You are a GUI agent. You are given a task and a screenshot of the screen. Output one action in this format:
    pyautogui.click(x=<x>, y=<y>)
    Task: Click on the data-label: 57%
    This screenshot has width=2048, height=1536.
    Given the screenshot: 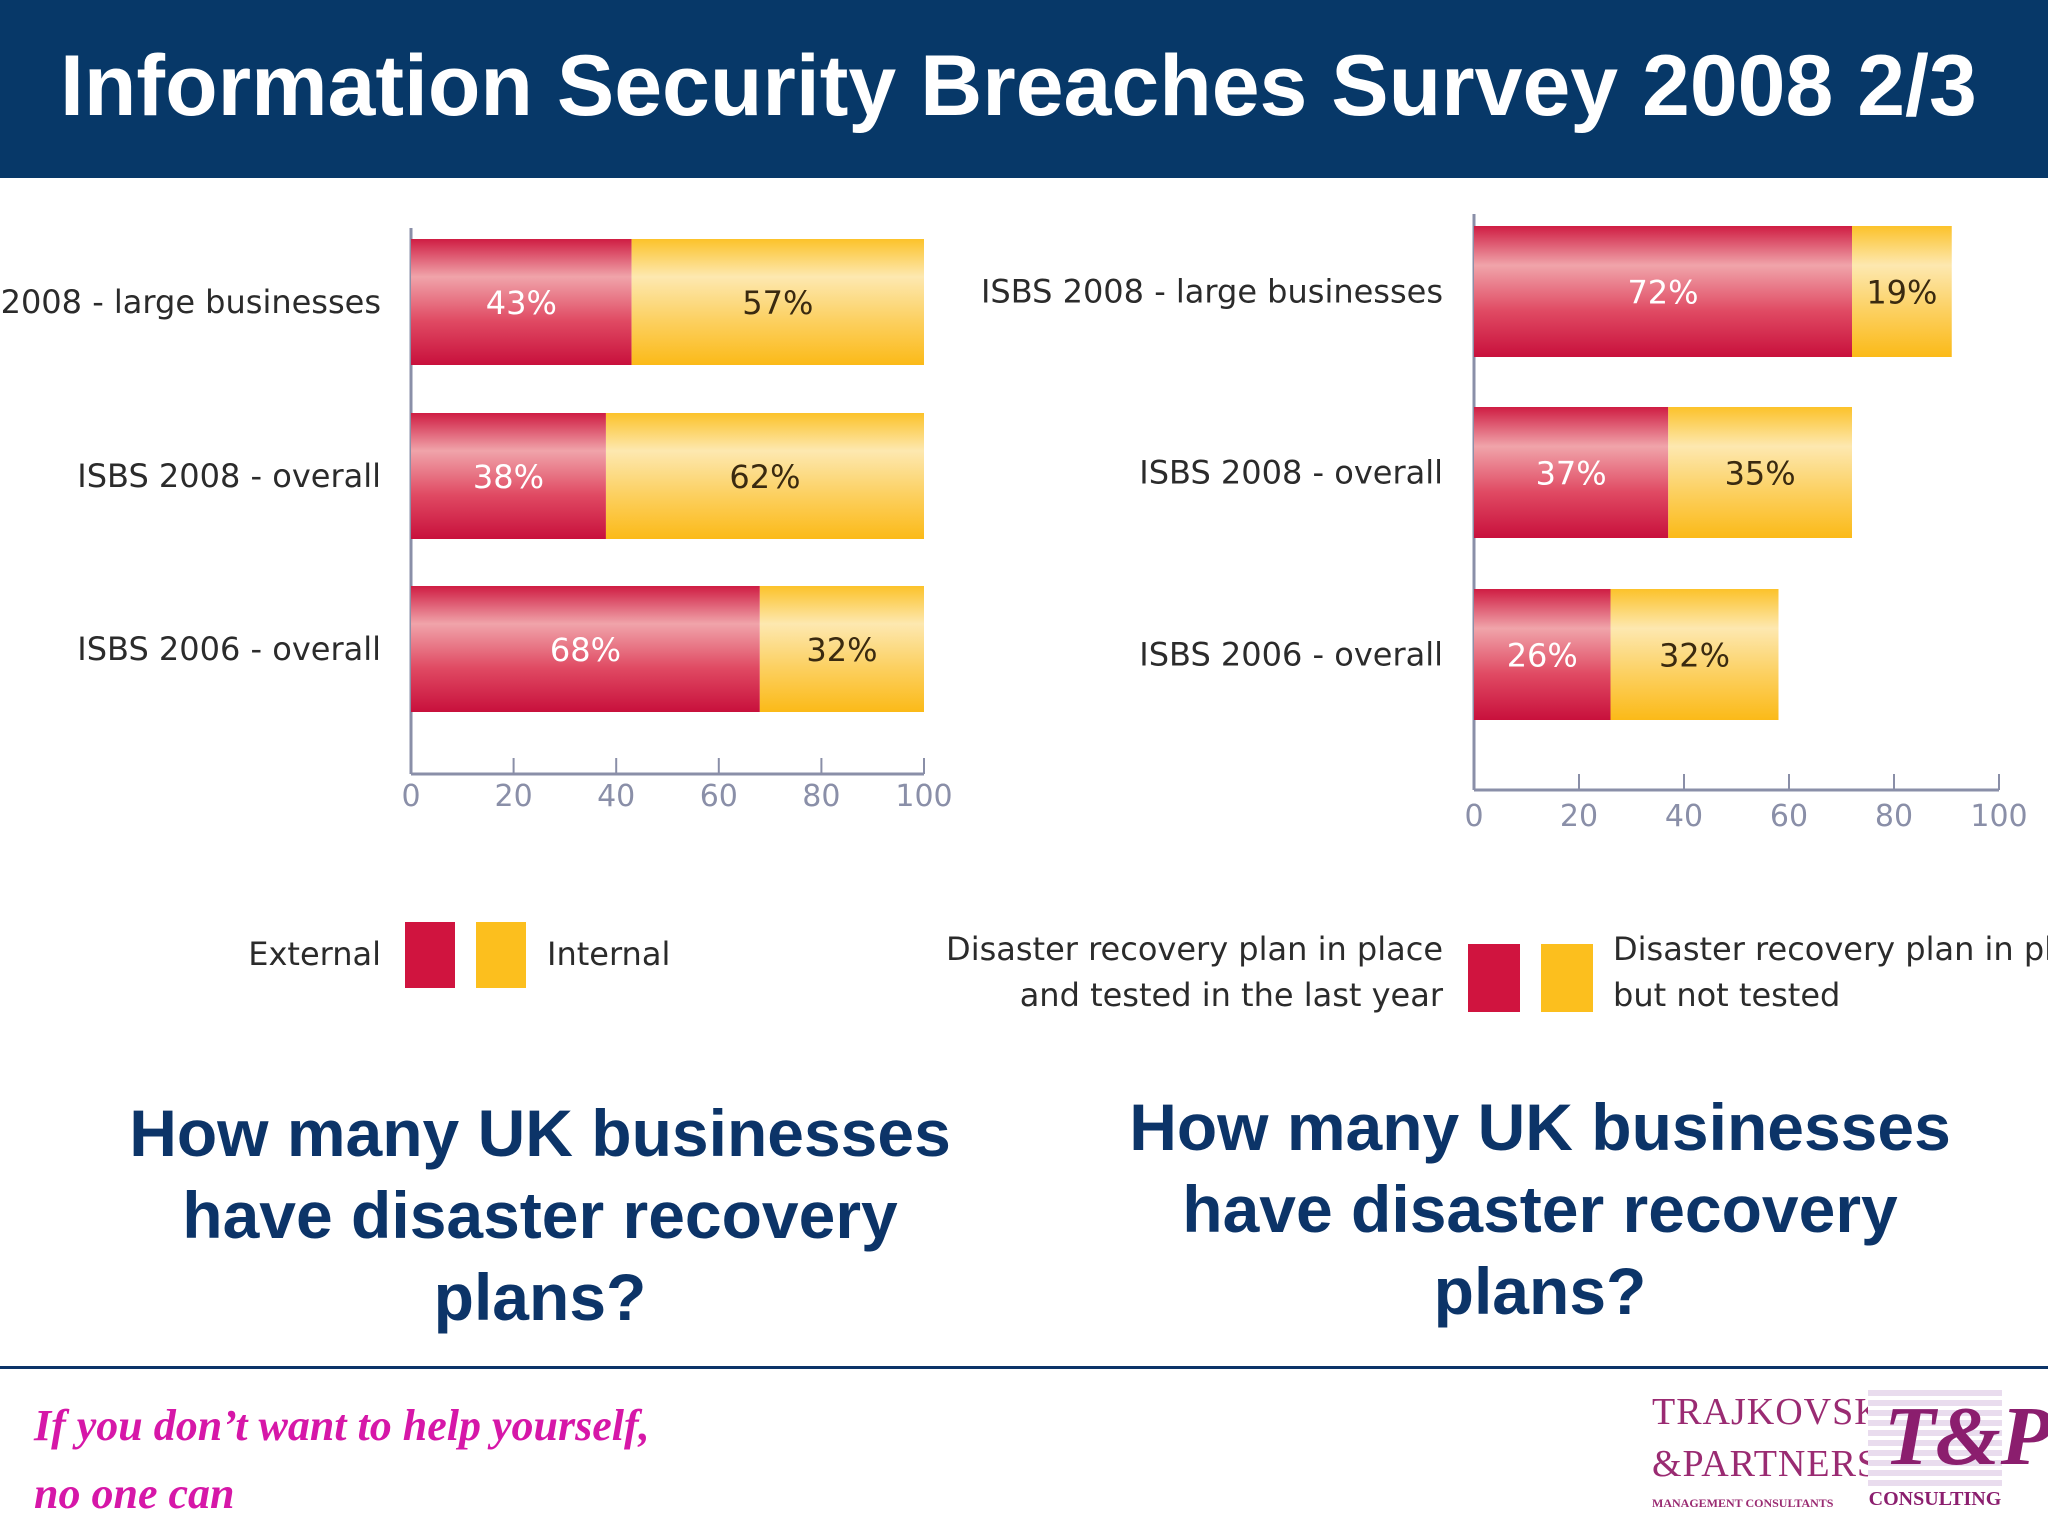 What is the action you would take?
    pyautogui.click(x=777, y=303)
    